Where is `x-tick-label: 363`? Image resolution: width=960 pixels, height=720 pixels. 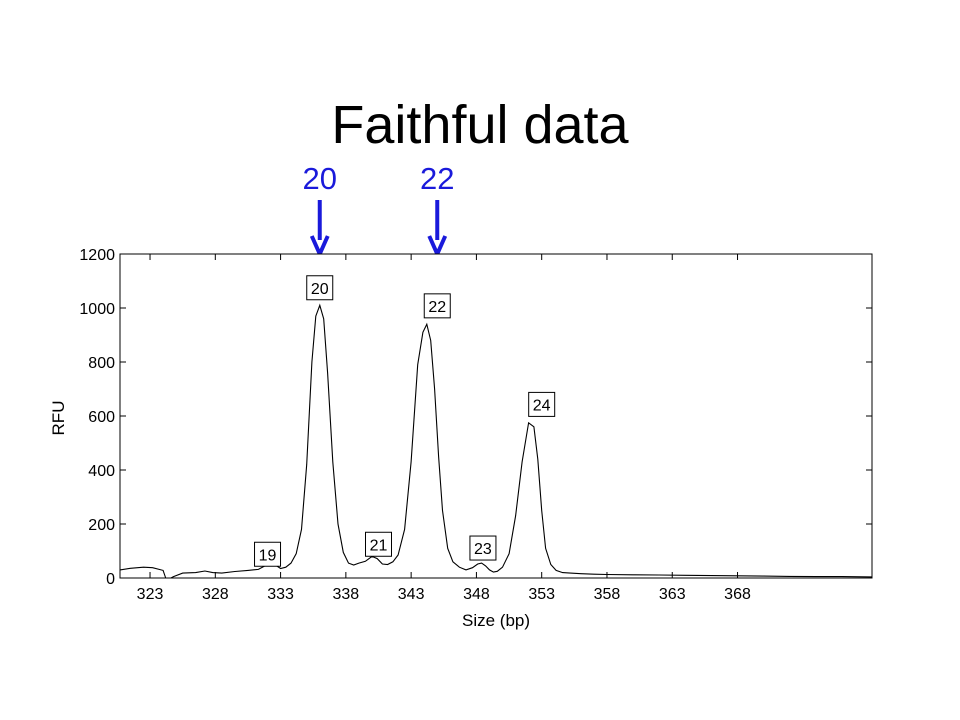
x-tick-label: 363 is located at coordinates (672, 594).